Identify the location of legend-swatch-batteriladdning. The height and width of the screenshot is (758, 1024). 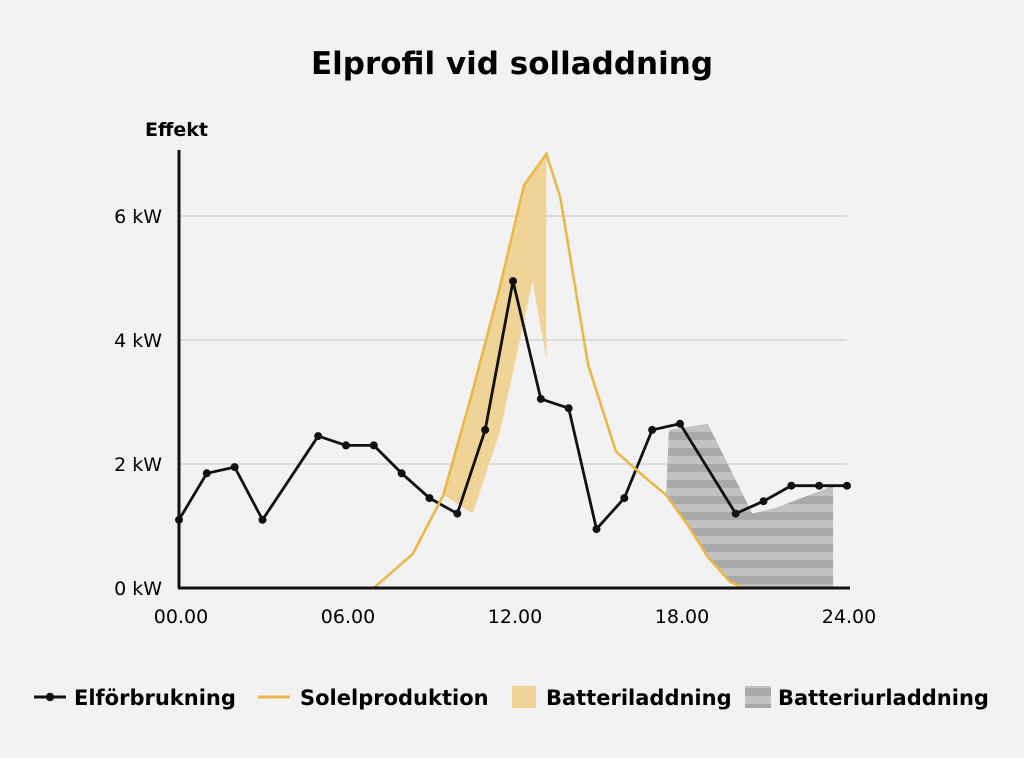
(524, 697).